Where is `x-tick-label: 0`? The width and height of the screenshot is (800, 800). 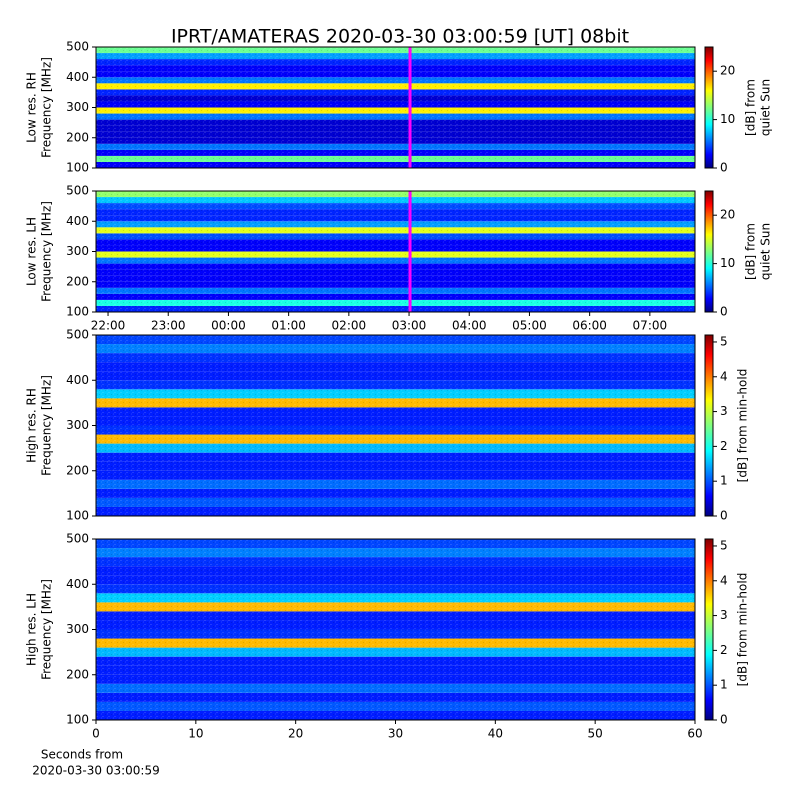 x-tick-label: 0 is located at coordinates (96, 734).